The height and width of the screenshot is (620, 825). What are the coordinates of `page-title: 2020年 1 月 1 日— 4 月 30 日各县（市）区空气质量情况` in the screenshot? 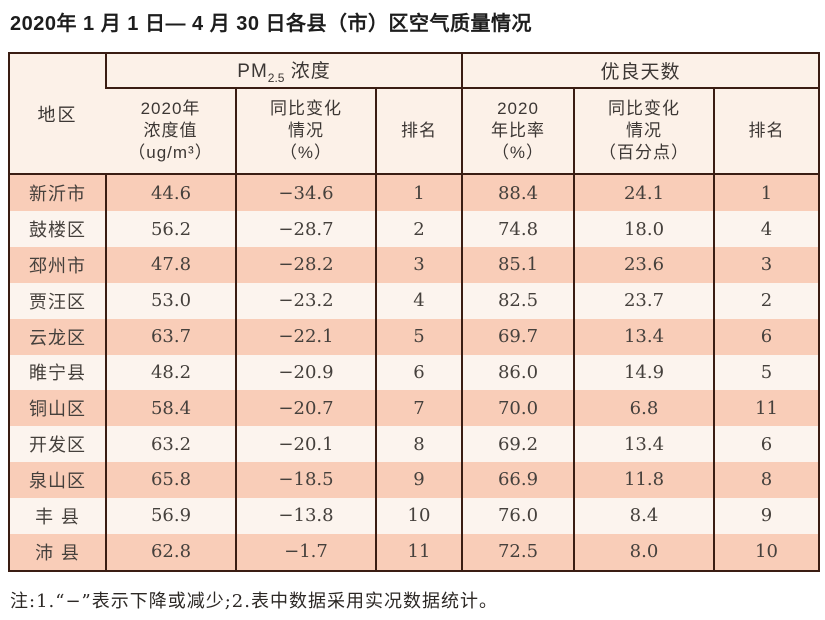 It's located at (271, 24).